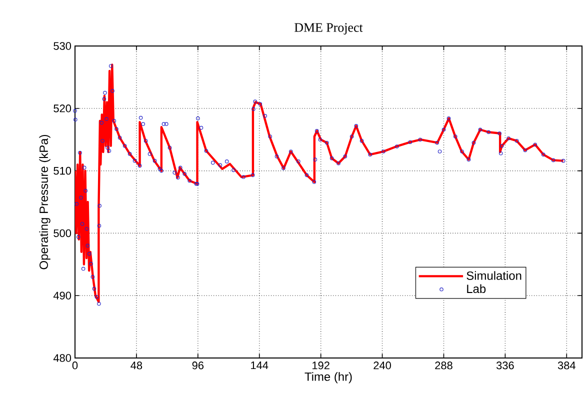 This screenshot has height=411, width=585. Describe the element at coordinates (259, 366) in the screenshot. I see `x-tick-label: 144` at that location.